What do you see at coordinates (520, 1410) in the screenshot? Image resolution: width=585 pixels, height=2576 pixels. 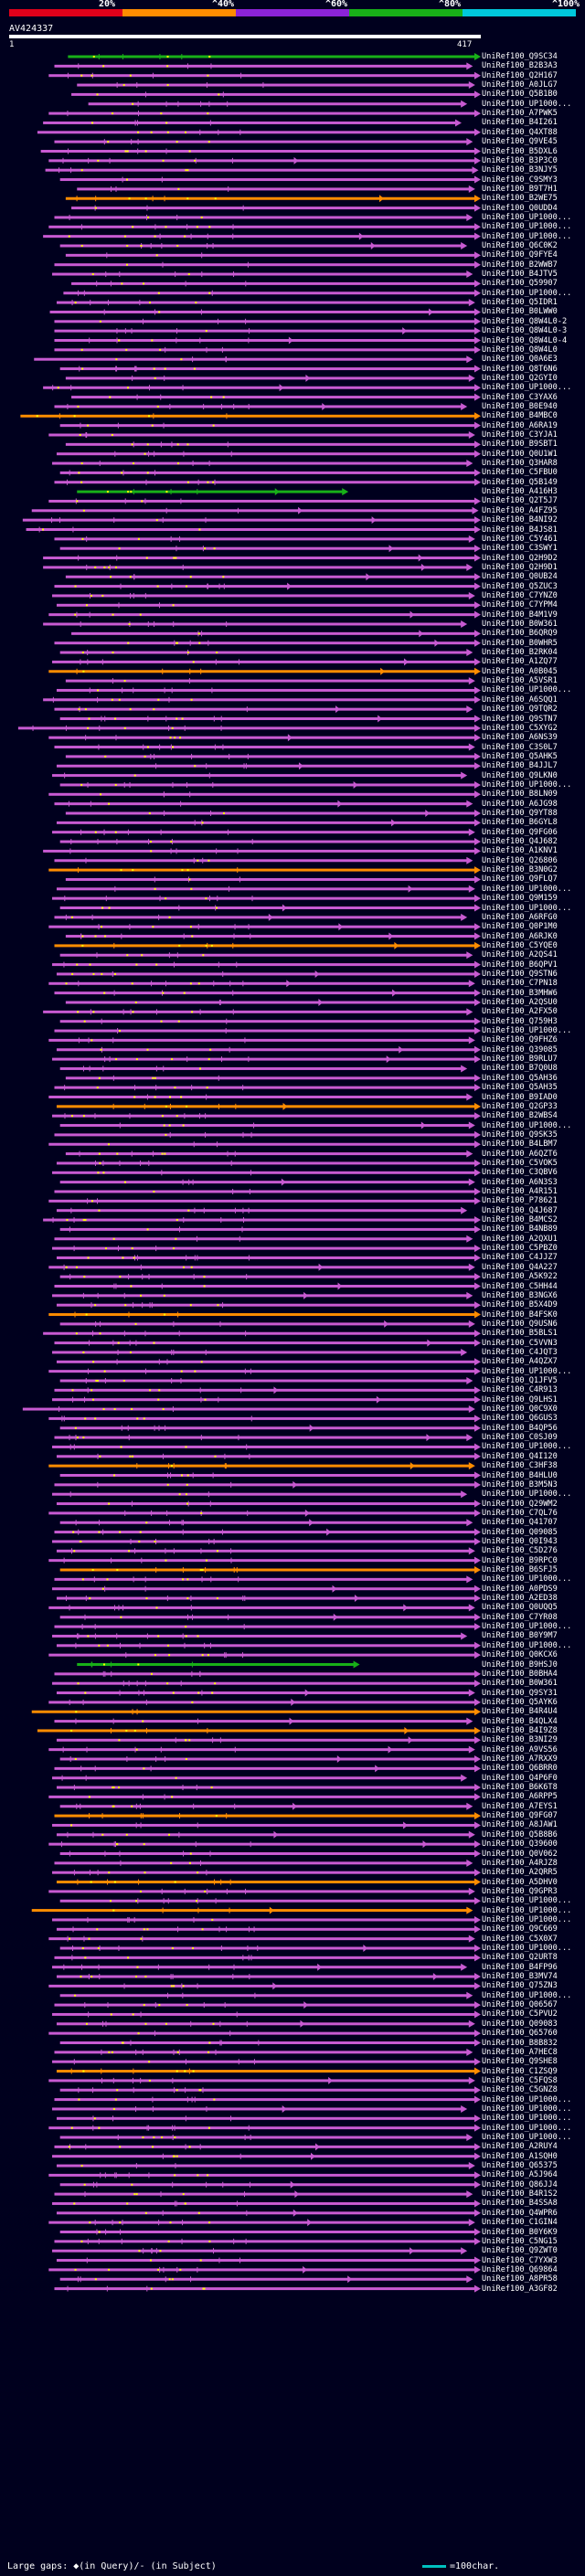 I see `hit-label: UniRef100_Q0C9X0` at bounding box center [520, 1410].